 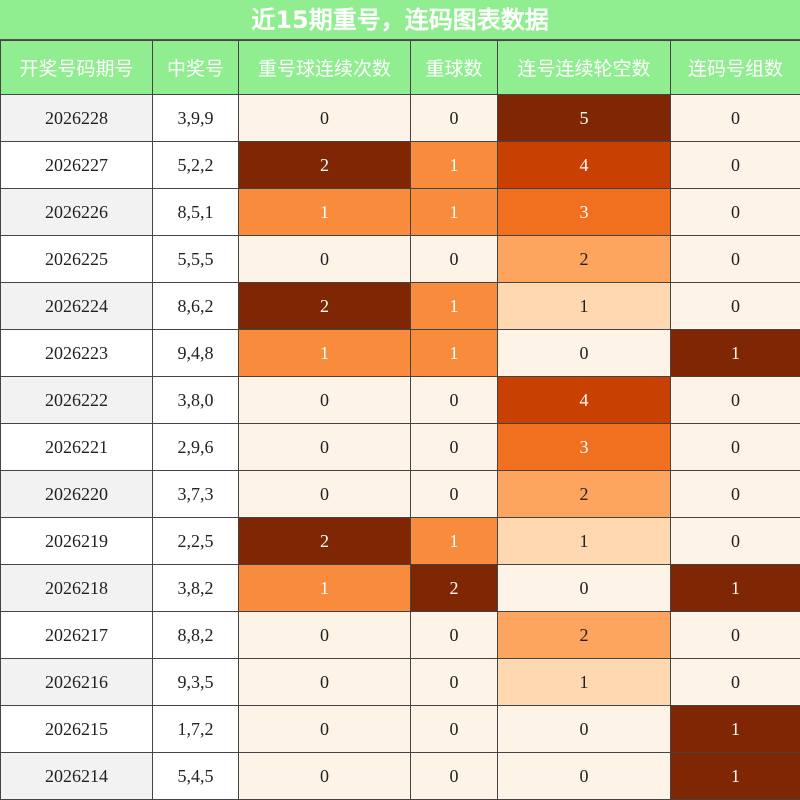 What do you see at coordinates (77, 259) in the screenshot?
I see `period-cell: 2026225` at bounding box center [77, 259].